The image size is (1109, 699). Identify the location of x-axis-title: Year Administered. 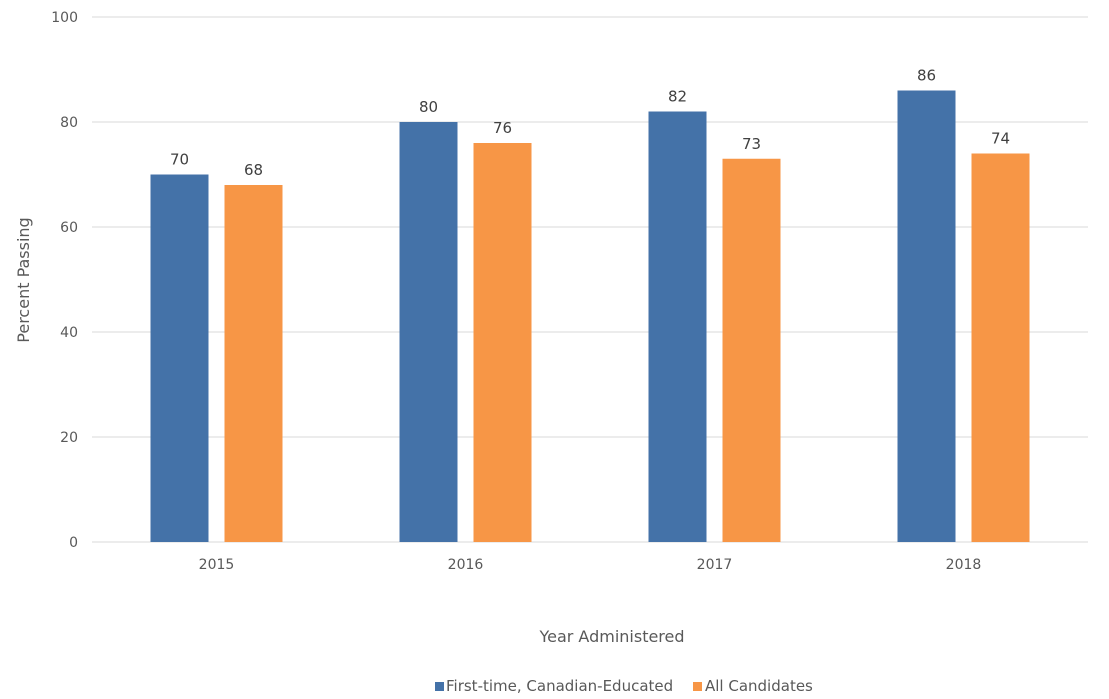
(611, 636).